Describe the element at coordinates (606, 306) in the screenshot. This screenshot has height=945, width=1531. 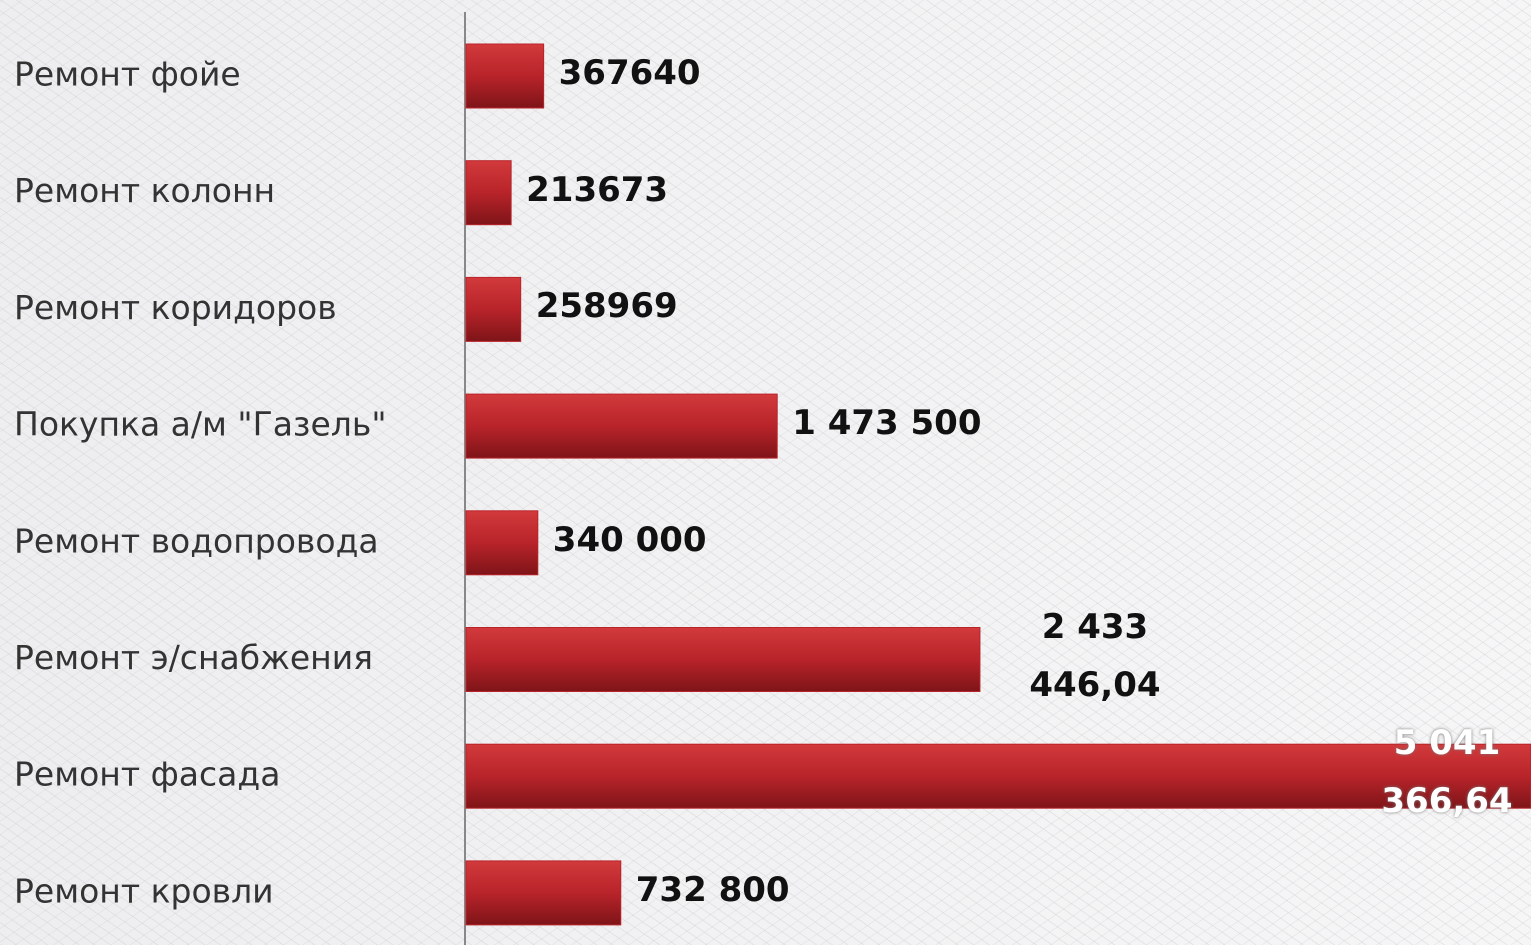
I see `value-label: 258969` at that location.